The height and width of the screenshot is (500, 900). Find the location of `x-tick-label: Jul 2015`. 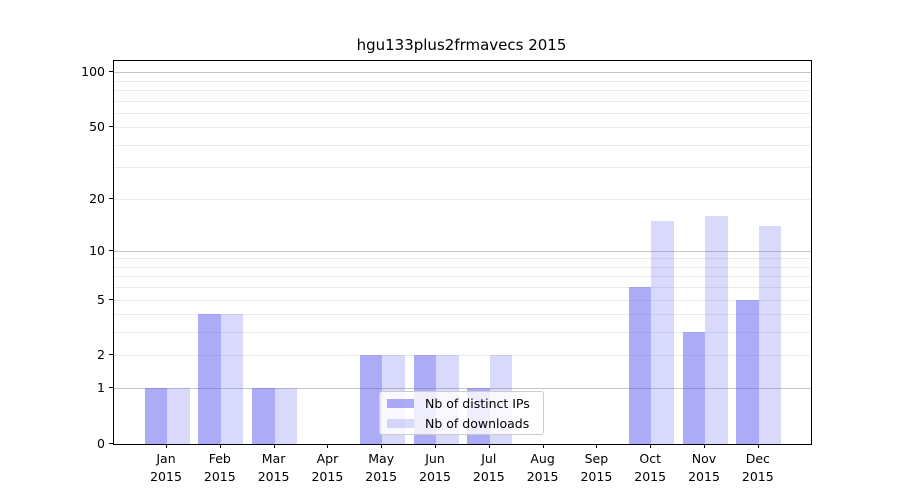

x-tick-label: Jul 2015 is located at coordinates (488, 467).